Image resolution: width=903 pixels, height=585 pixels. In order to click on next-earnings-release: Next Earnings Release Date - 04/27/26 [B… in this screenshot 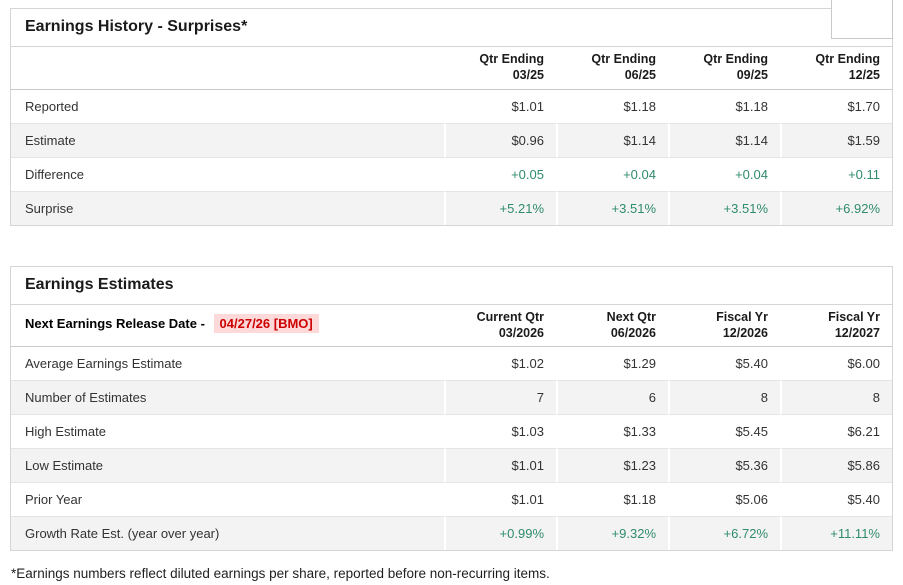, I will do `click(227, 326)`.